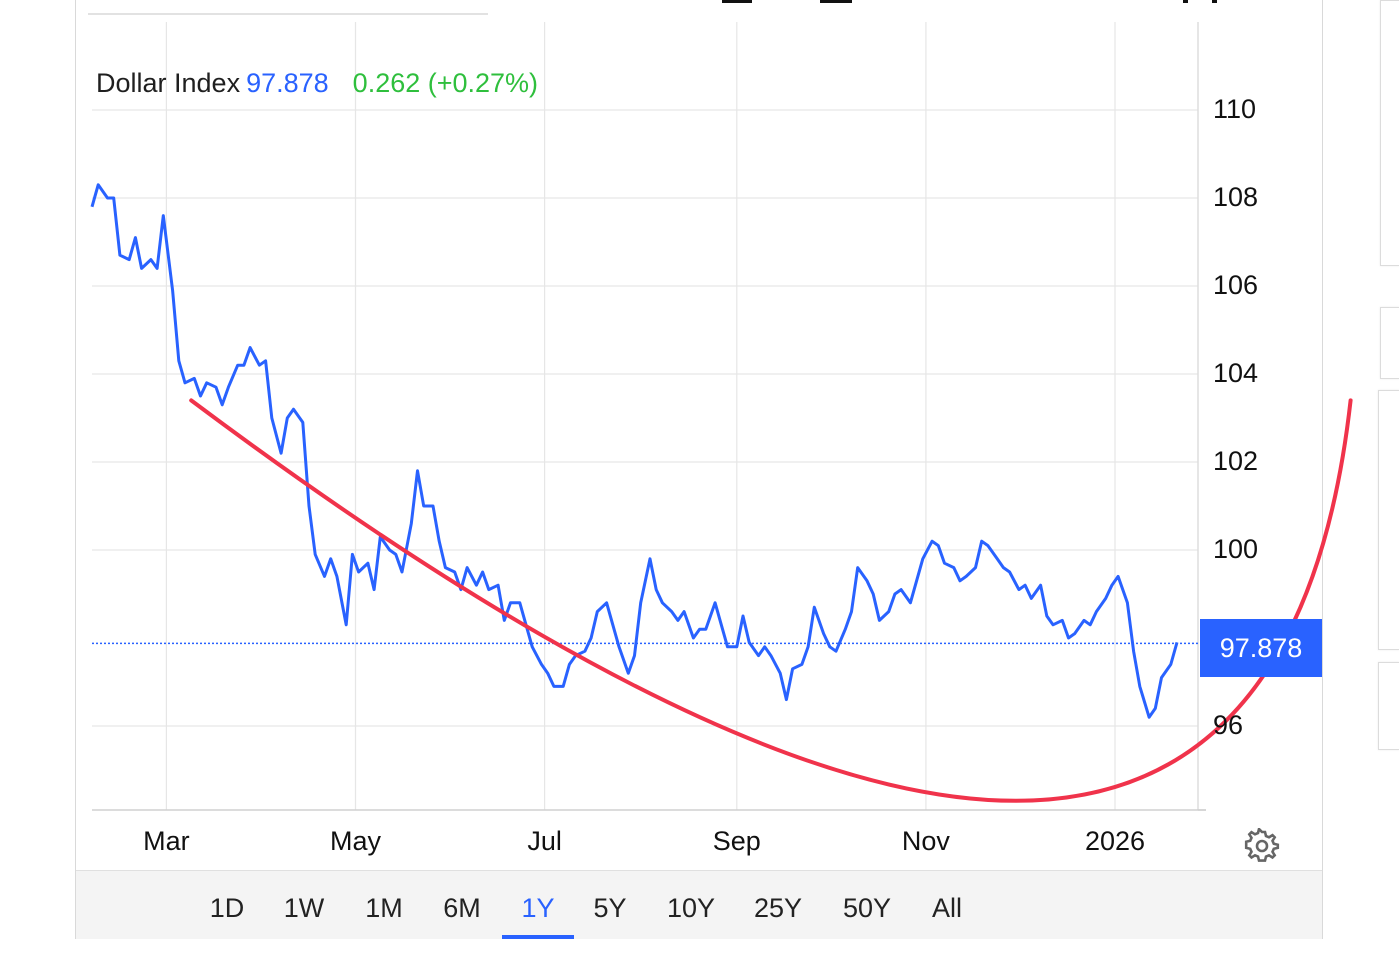  What do you see at coordinates (1261, 648) in the screenshot?
I see `last-price-tag: 97.878` at bounding box center [1261, 648].